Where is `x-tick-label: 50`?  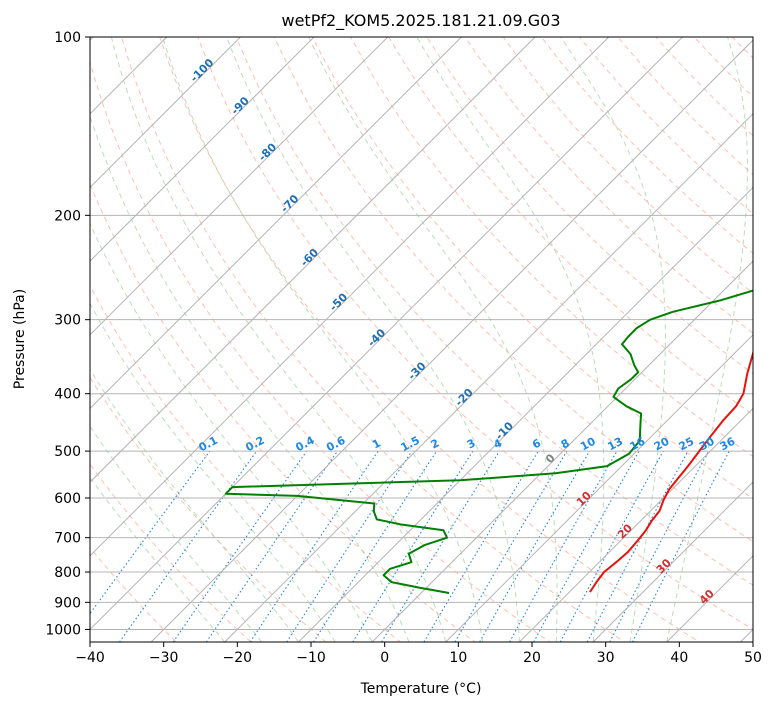
x-tick-label: 50 is located at coordinates (753, 658).